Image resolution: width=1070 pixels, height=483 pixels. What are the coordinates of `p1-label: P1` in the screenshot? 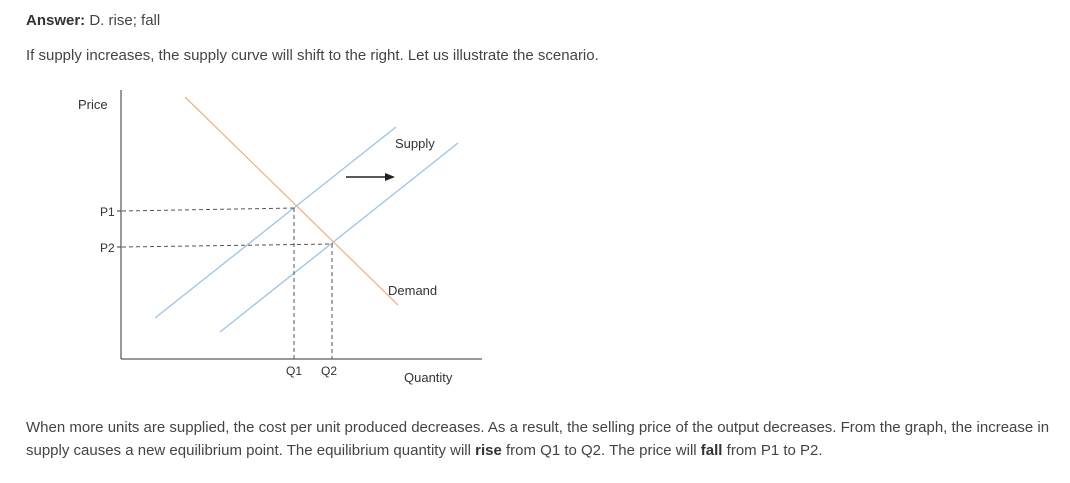 It's located at (107, 212).